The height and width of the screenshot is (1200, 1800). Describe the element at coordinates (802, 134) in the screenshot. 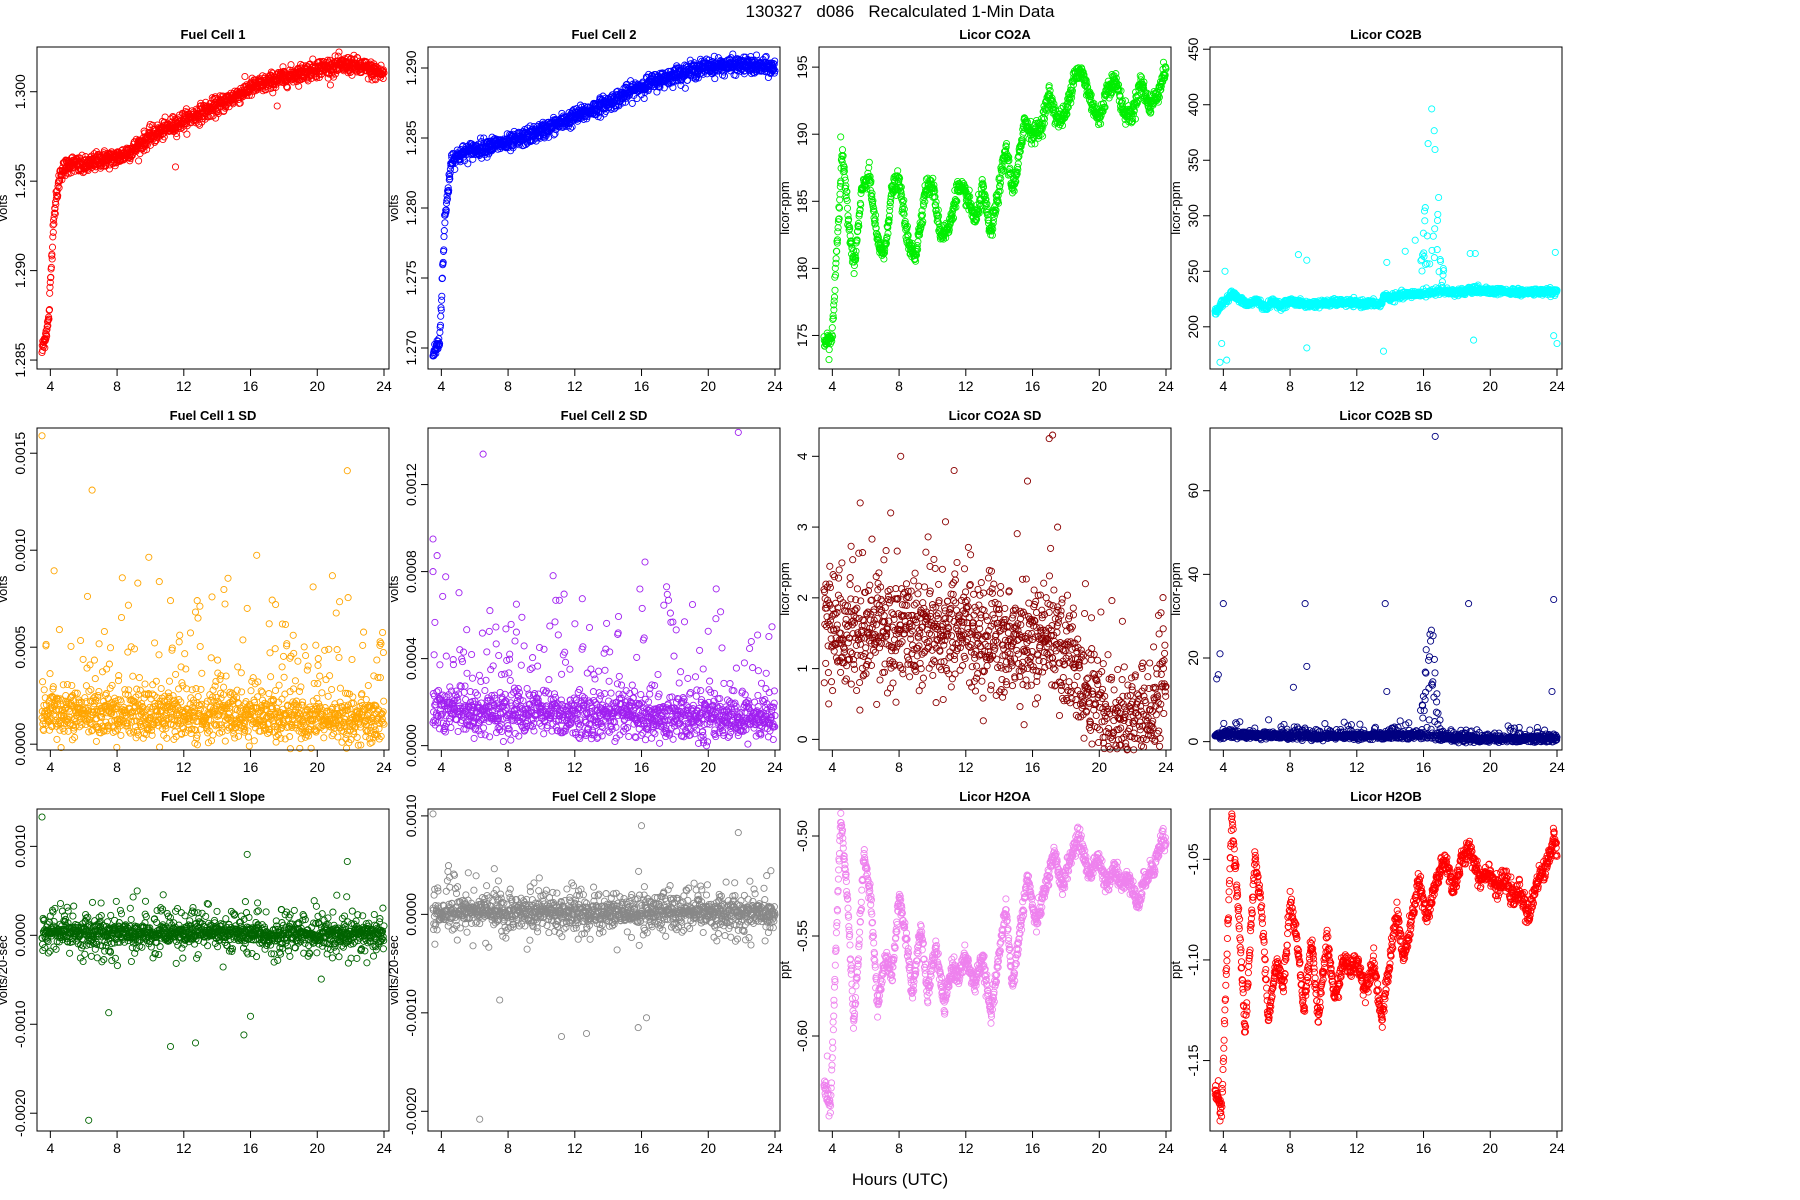

I see `y-tick-label: 190` at that location.